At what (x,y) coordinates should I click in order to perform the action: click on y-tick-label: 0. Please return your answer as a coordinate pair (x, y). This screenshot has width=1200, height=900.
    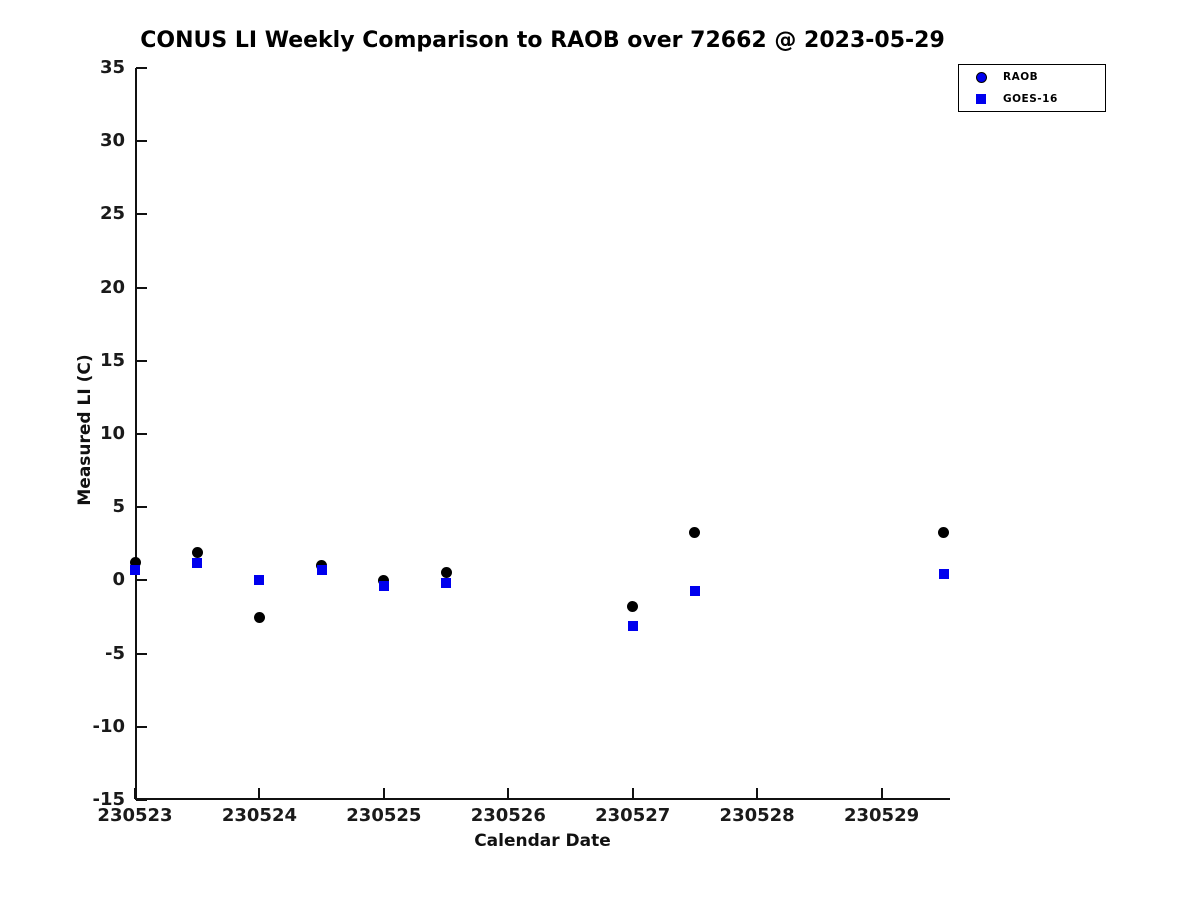
    Looking at the image, I should click on (118, 580).